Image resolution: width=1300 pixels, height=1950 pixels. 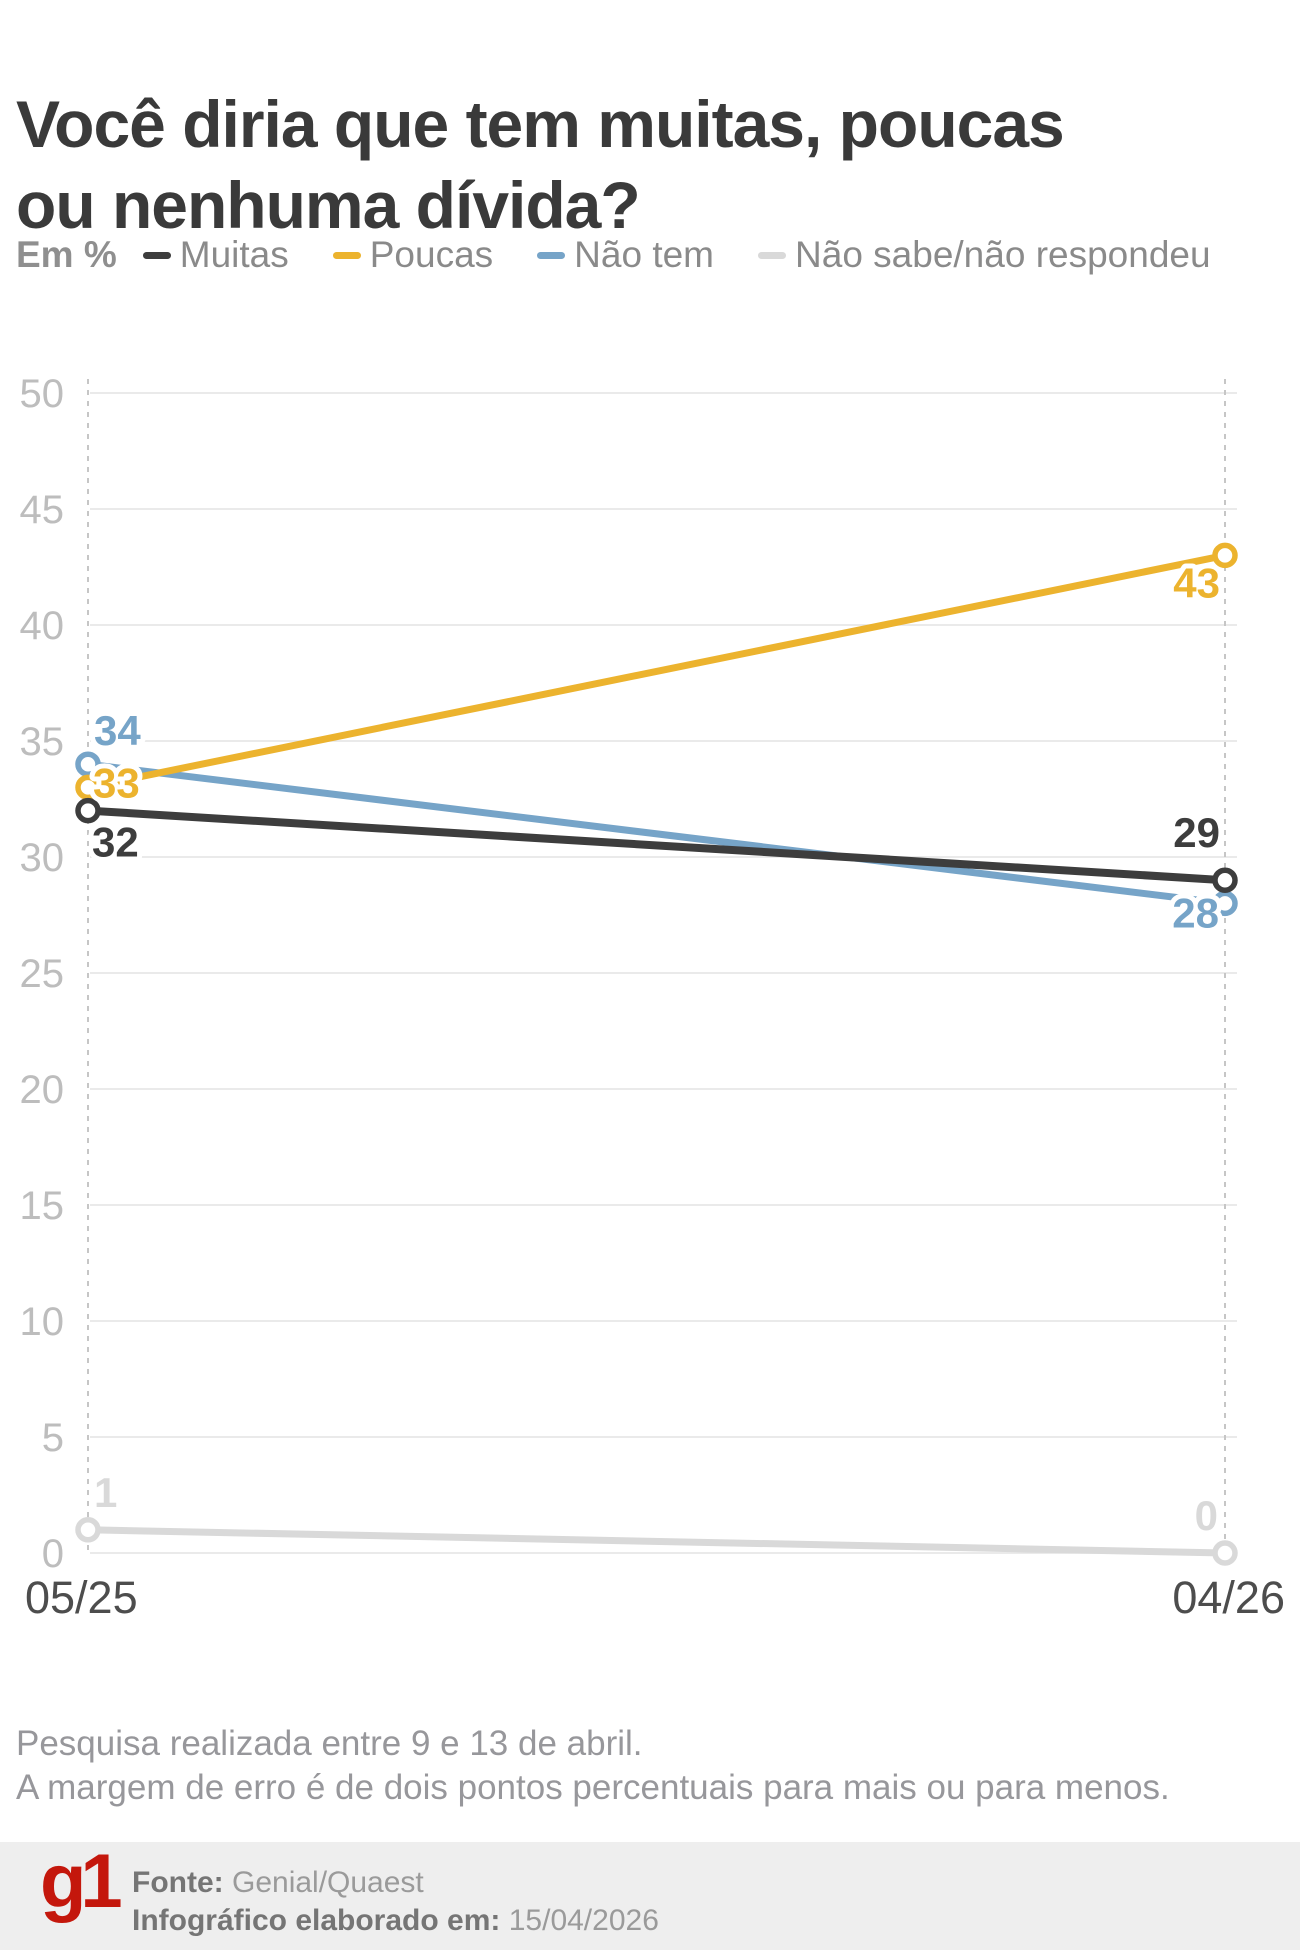 What do you see at coordinates (42, 626) in the screenshot?
I see `y-tick-label: 40` at bounding box center [42, 626].